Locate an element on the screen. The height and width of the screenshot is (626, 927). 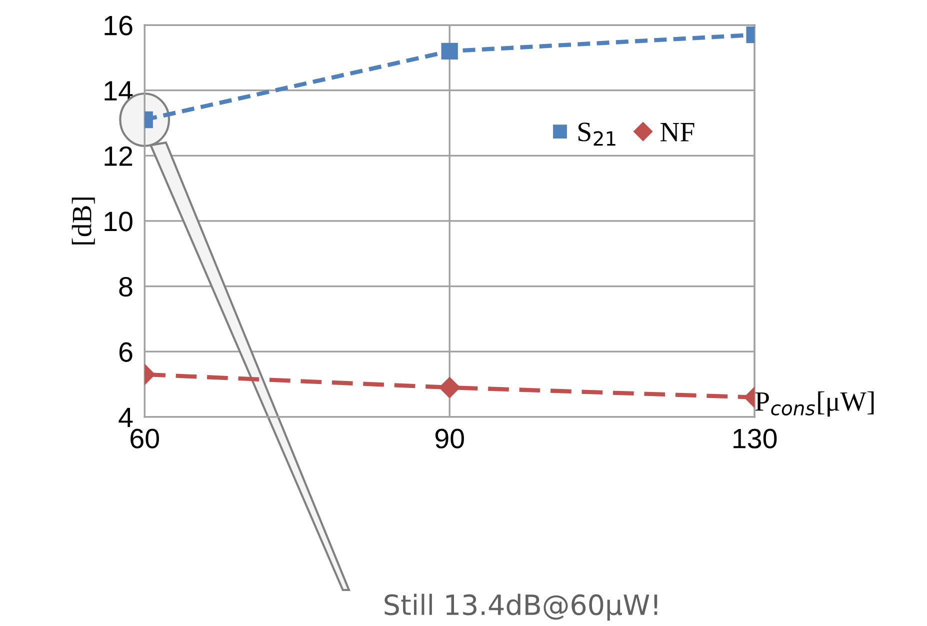
y-axis-title: [dB] is located at coordinates (83, 221).